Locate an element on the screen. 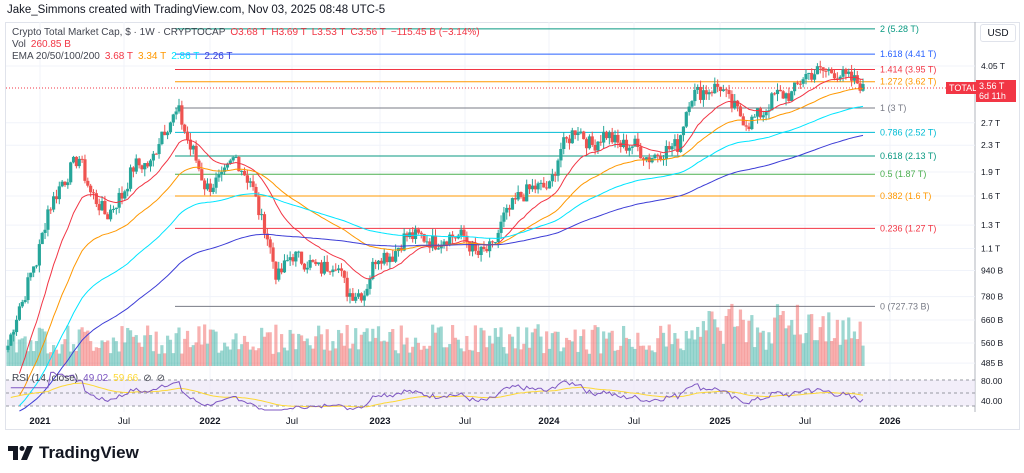 The image size is (1024, 473). rsi-legend: RSI (14, close) 49.02 59.66 ⊘ ⊘ is located at coordinates (91, 378).